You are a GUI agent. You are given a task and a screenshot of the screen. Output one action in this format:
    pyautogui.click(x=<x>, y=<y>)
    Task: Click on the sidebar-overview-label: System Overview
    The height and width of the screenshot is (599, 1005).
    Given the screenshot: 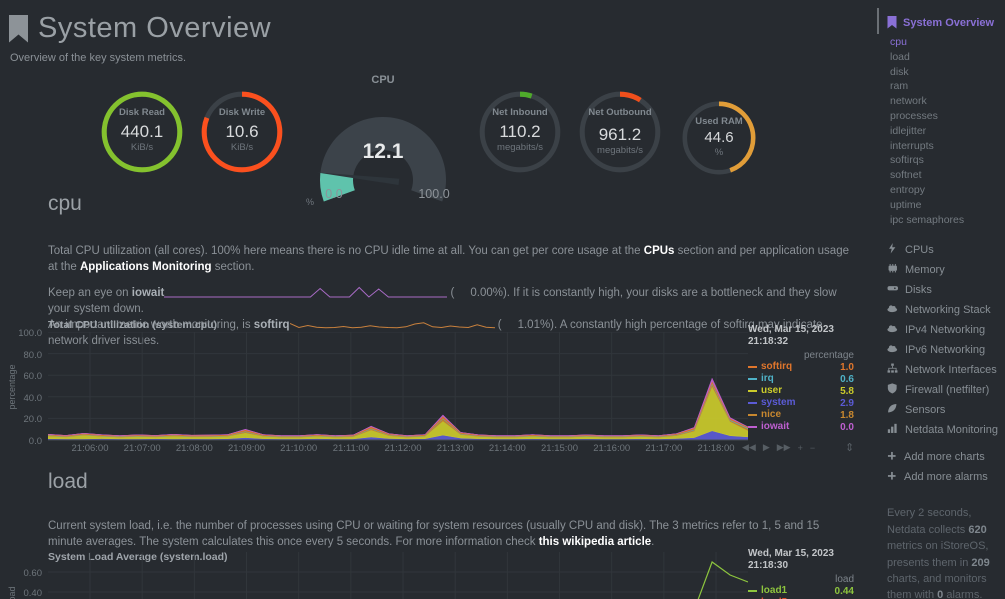 What is the action you would take?
    pyautogui.click(x=949, y=22)
    